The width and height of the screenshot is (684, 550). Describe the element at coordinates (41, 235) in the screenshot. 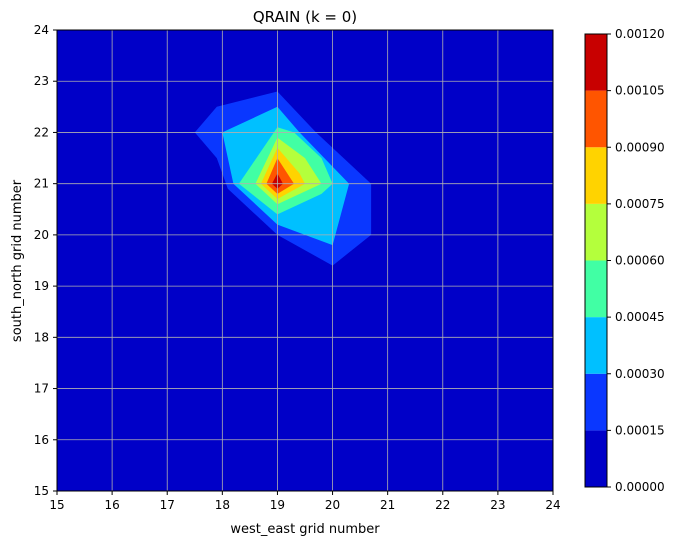

I see `y-tick-label: 20` at that location.